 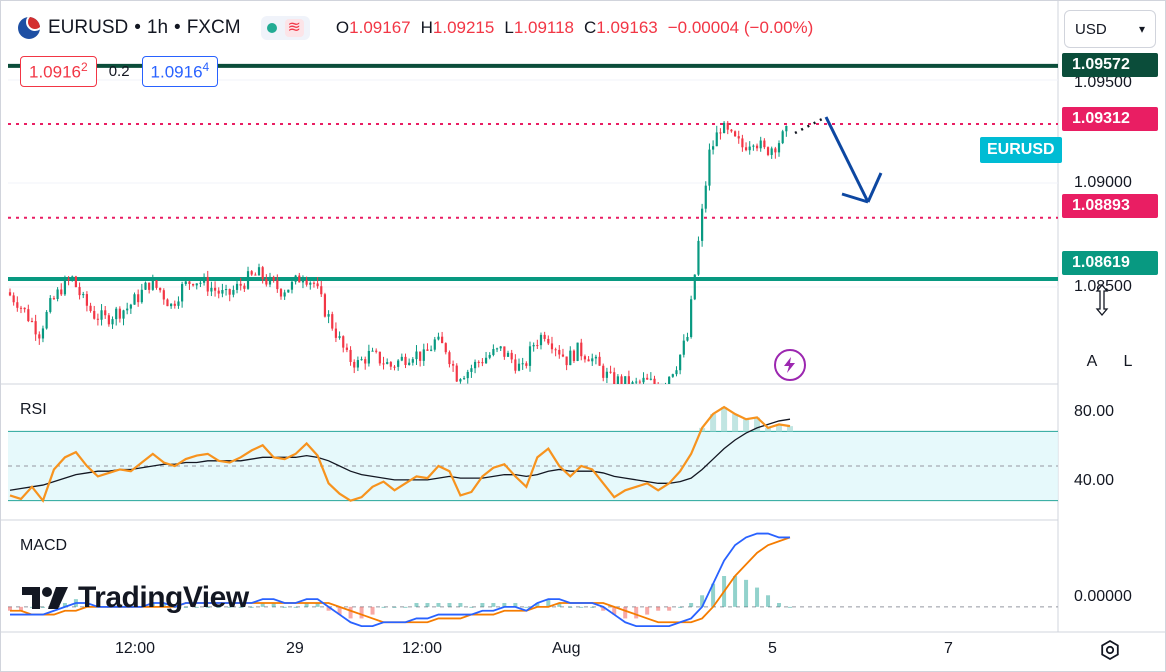 What do you see at coordinates (1110, 119) in the screenshot?
I see `price-tag-level: 1.09312` at bounding box center [1110, 119].